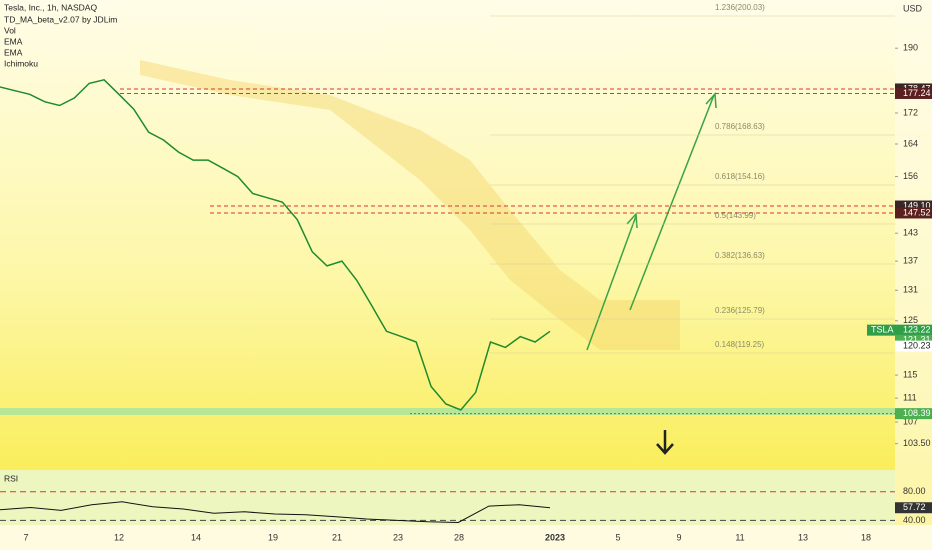 The height and width of the screenshot is (550, 932). I want to click on legend-item: Vol, so click(10, 30).